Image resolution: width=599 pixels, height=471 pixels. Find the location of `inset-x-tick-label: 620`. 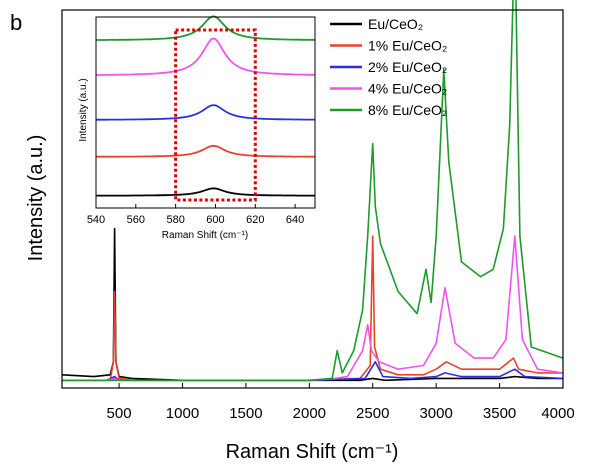

inset-x-tick-label: 620 is located at coordinates (255, 220).